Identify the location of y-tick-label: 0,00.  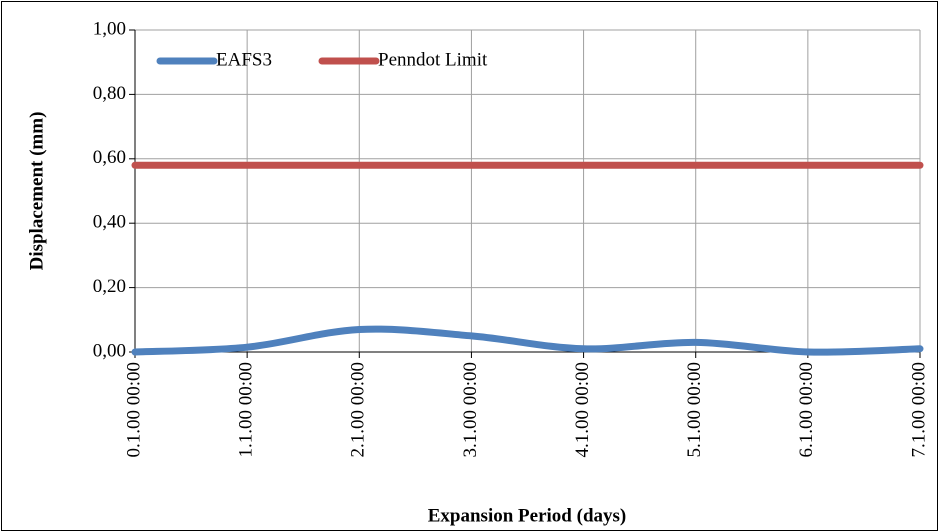
(109, 350).